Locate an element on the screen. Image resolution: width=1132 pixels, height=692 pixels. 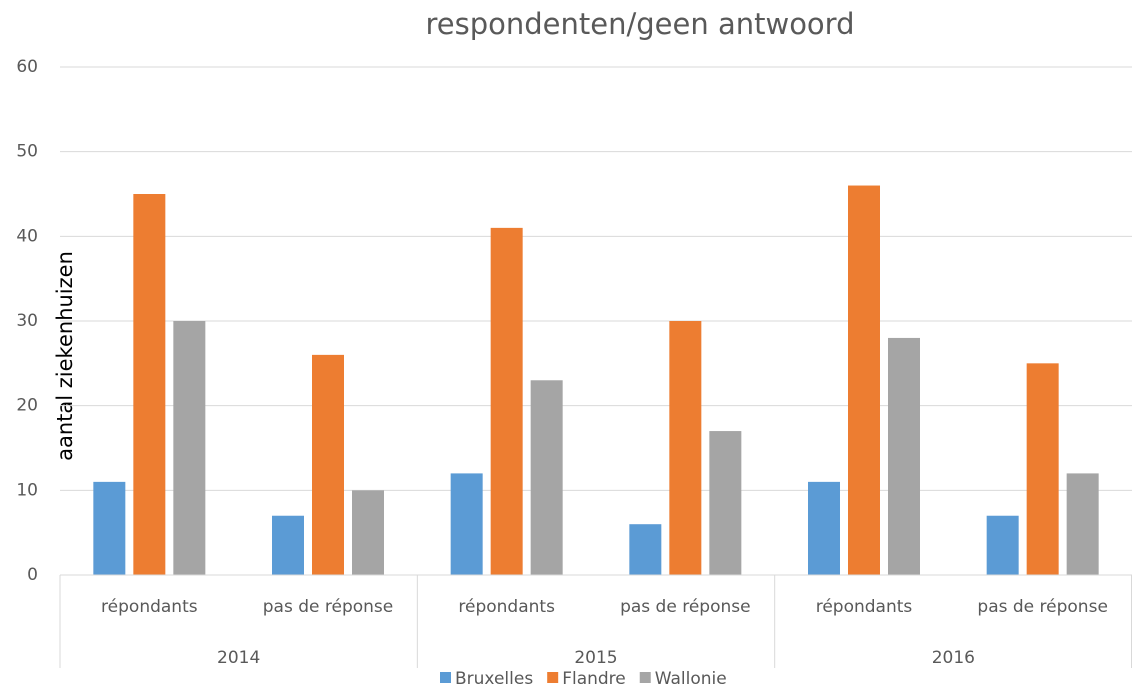
group-label: 2016 is located at coordinates (953, 658).